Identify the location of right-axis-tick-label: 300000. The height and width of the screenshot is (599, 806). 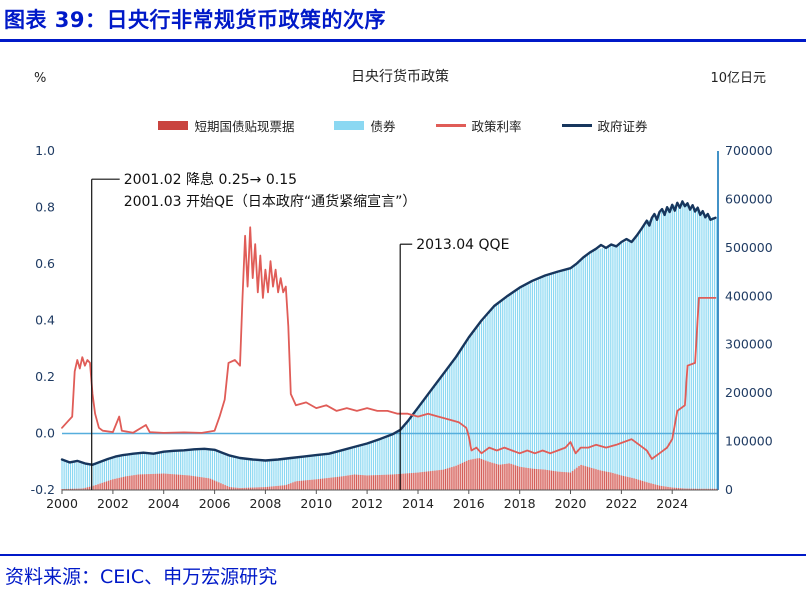
(749, 344).